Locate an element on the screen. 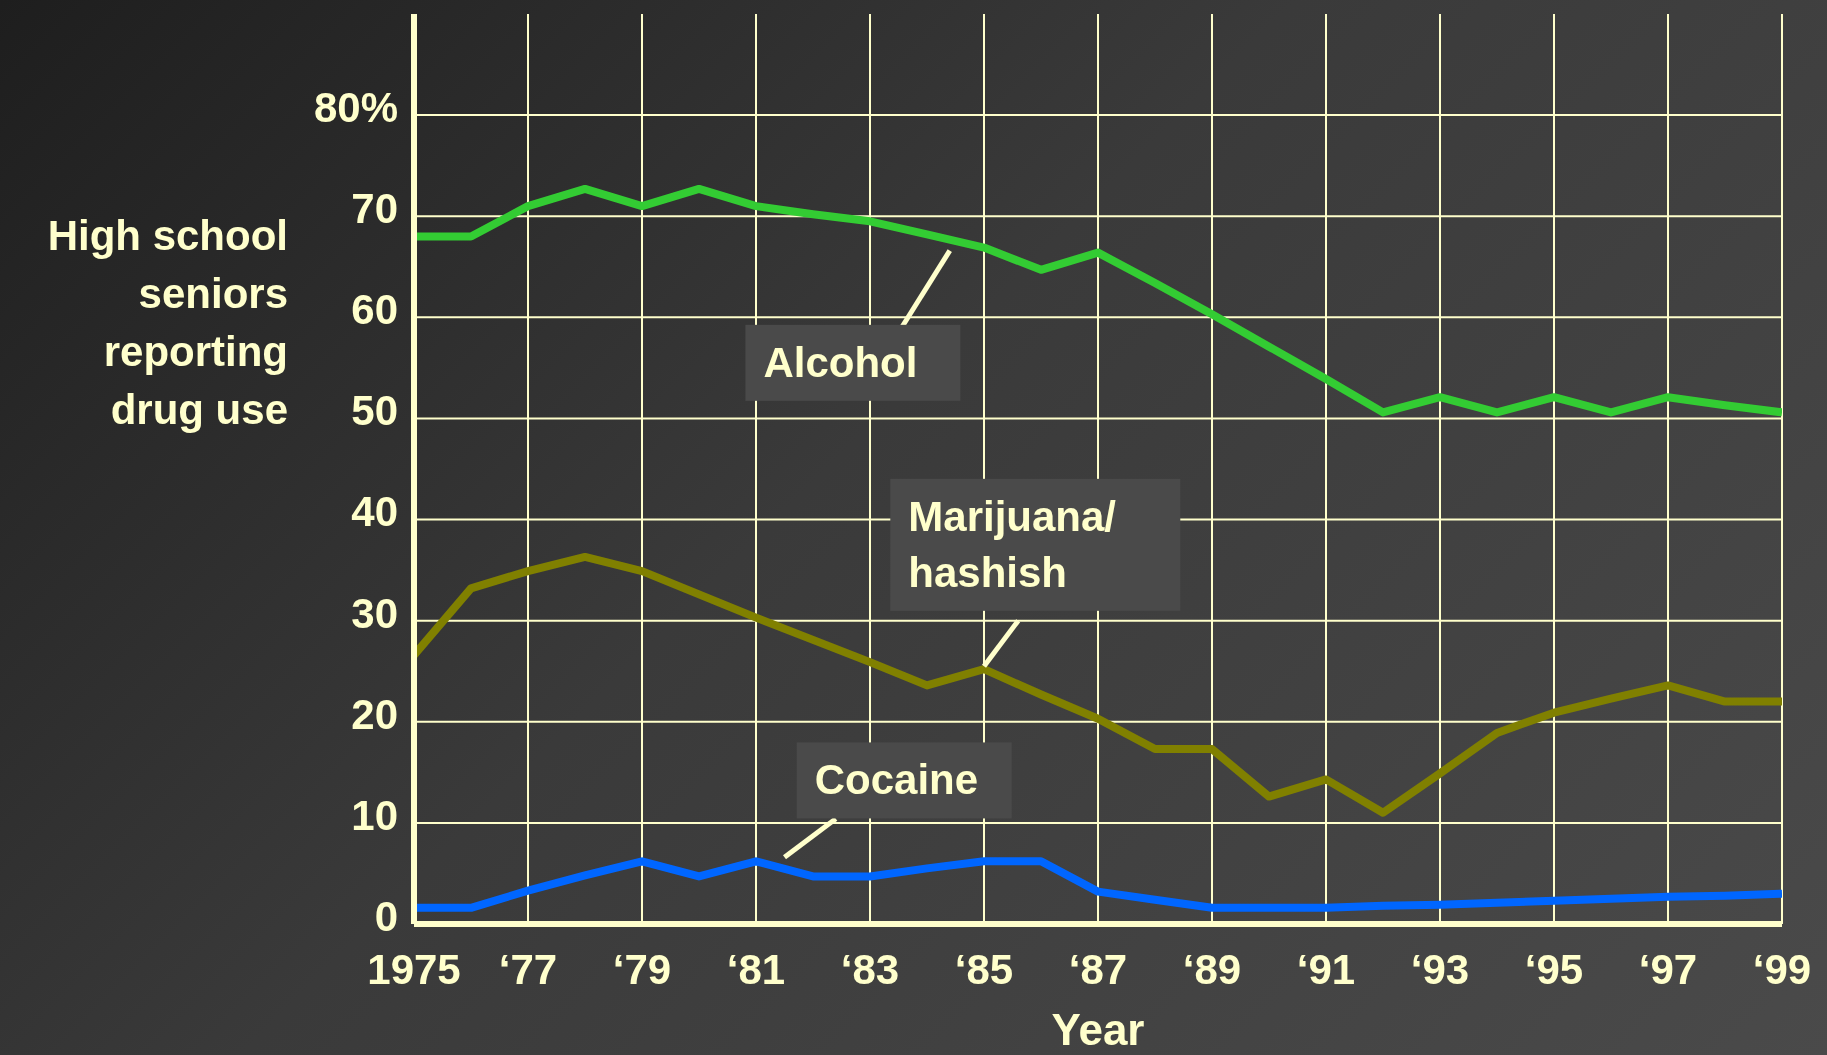 The width and height of the screenshot is (1827, 1055). x-tick-label: ‘83 is located at coordinates (870, 969).